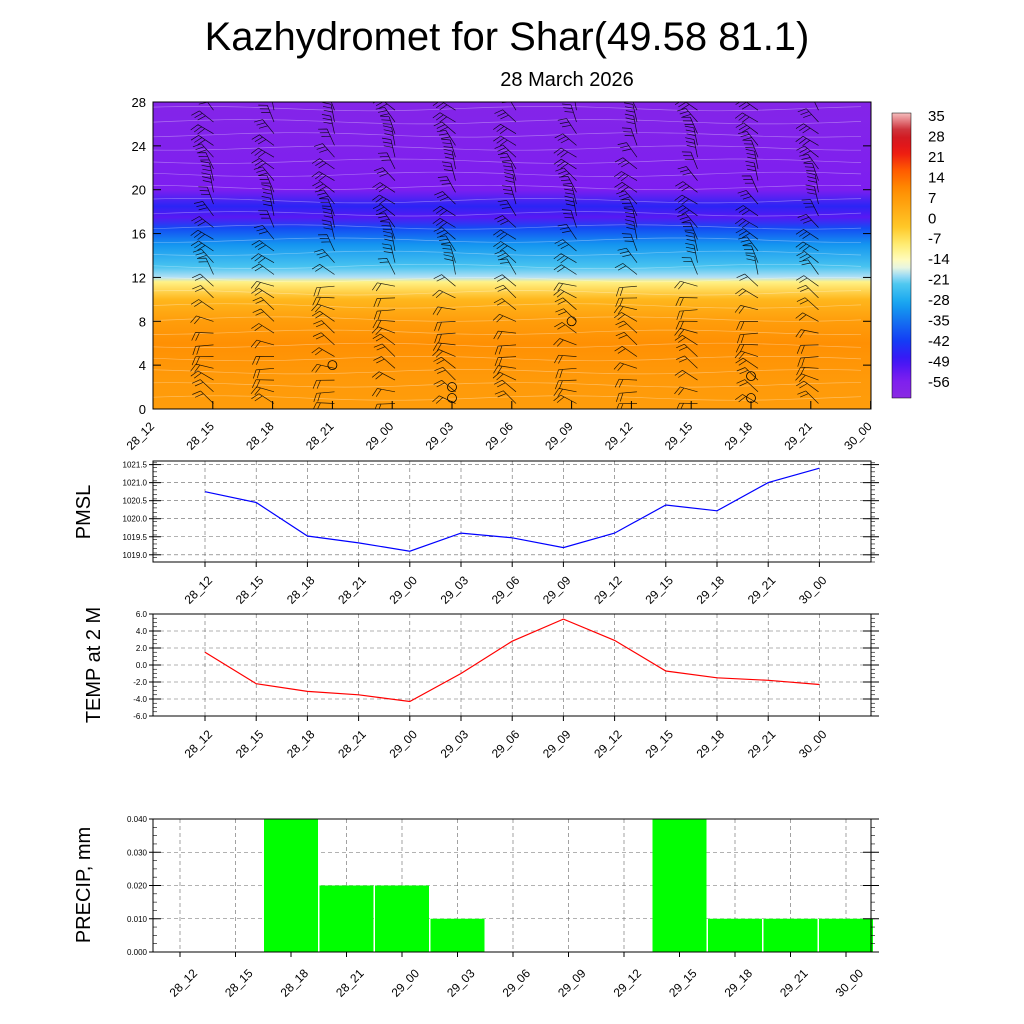 The width and height of the screenshot is (1024, 1024). I want to click on y-tick-label: 0, so click(142, 409).